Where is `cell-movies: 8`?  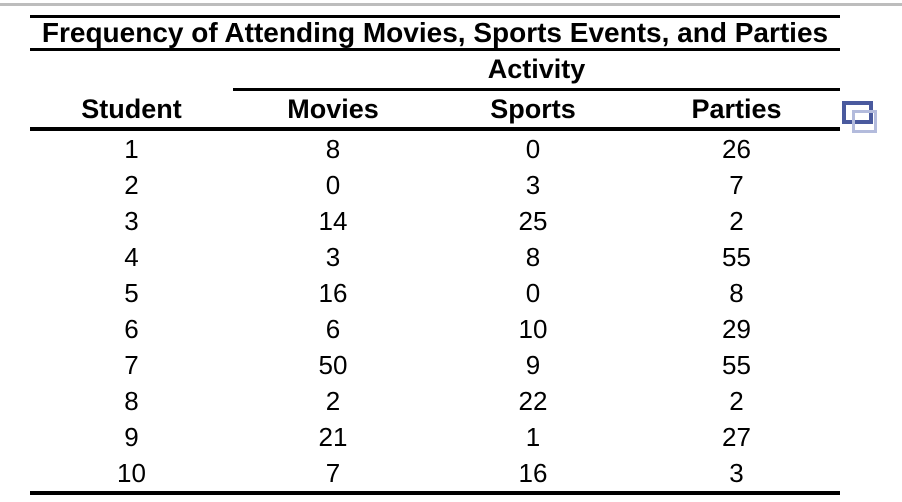 cell-movies: 8 is located at coordinates (333, 148).